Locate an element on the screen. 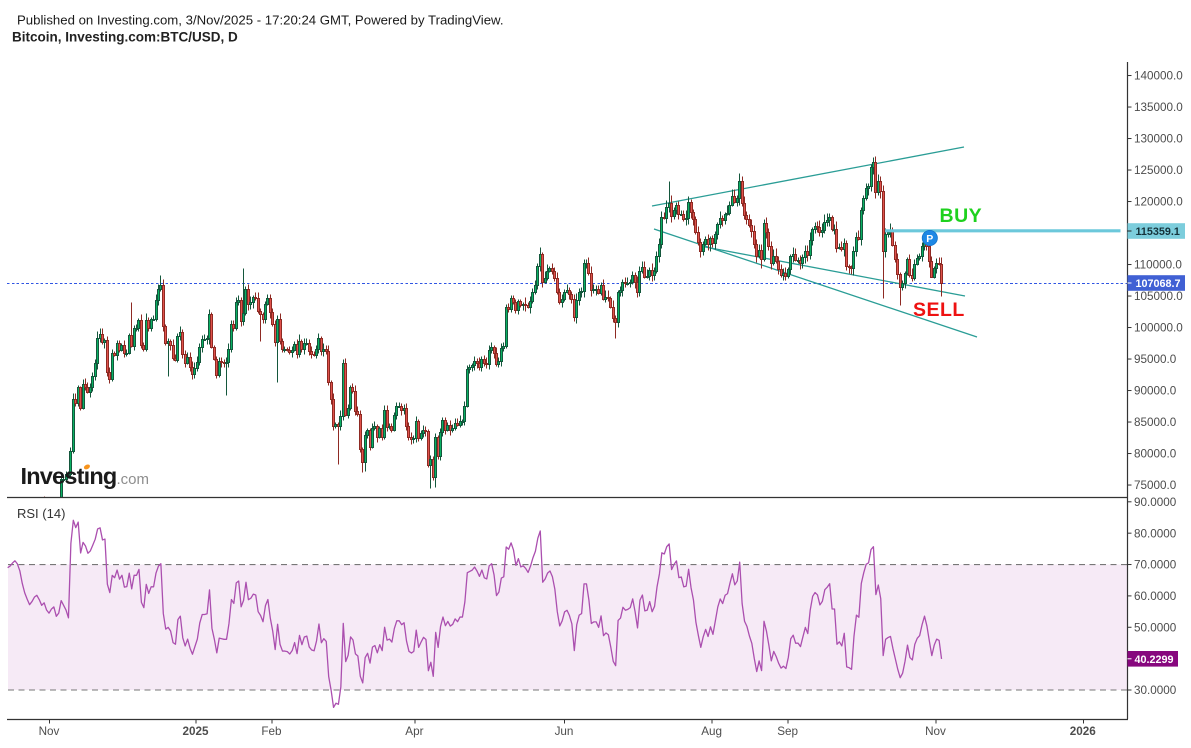 The height and width of the screenshot is (748, 1191). svg-text: BUY is located at coordinates (961, 216).